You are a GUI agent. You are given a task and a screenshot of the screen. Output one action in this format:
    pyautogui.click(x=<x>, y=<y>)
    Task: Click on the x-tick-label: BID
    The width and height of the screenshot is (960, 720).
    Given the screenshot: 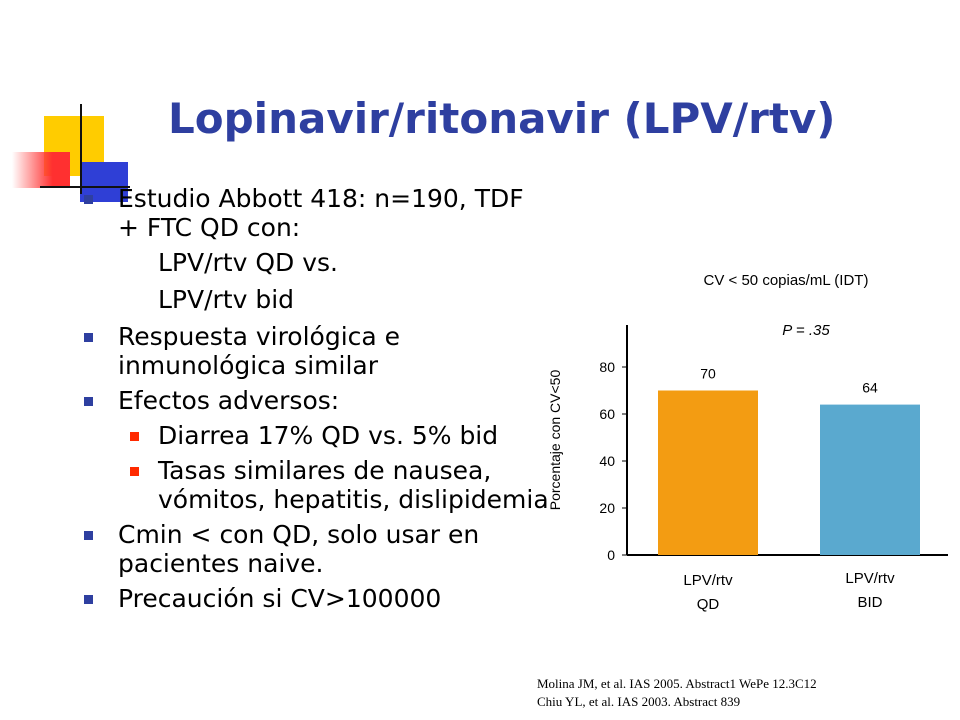 What is the action you would take?
    pyautogui.click(x=869, y=602)
    